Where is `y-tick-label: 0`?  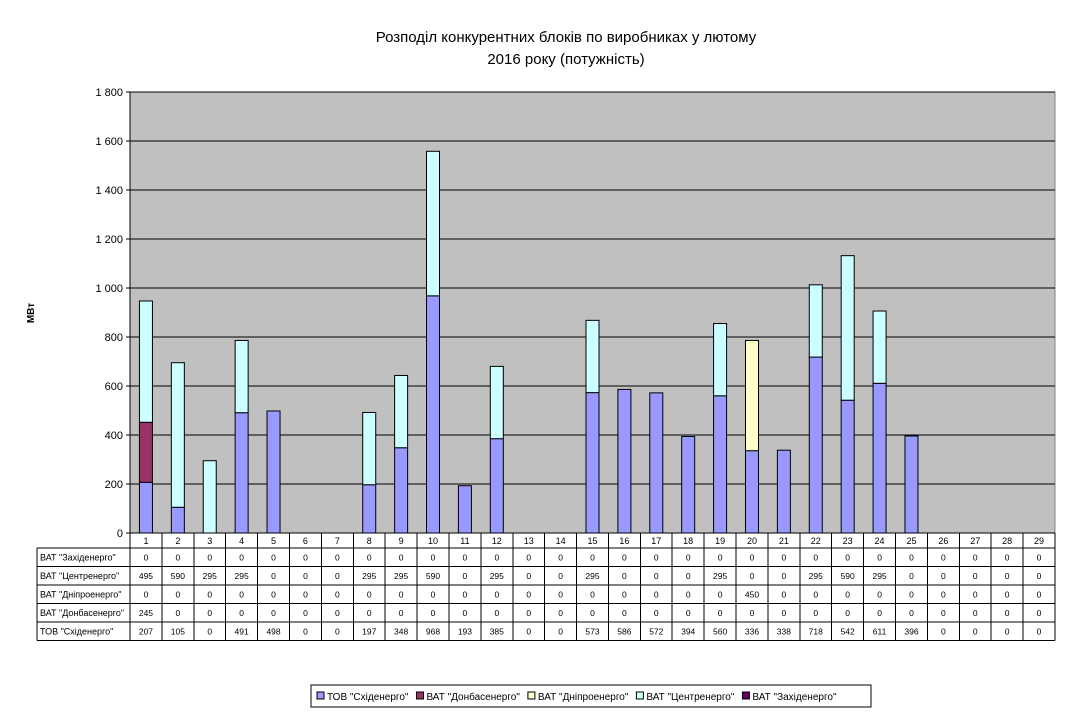
y-tick-label: 0 is located at coordinates (120, 534).